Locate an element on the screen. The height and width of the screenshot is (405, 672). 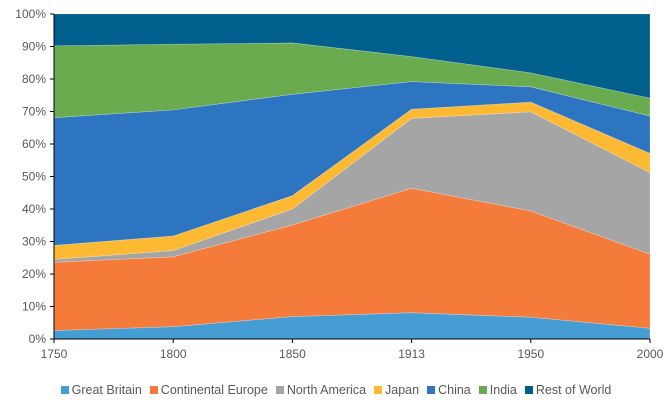
legend-item: North America is located at coordinates (321, 390).